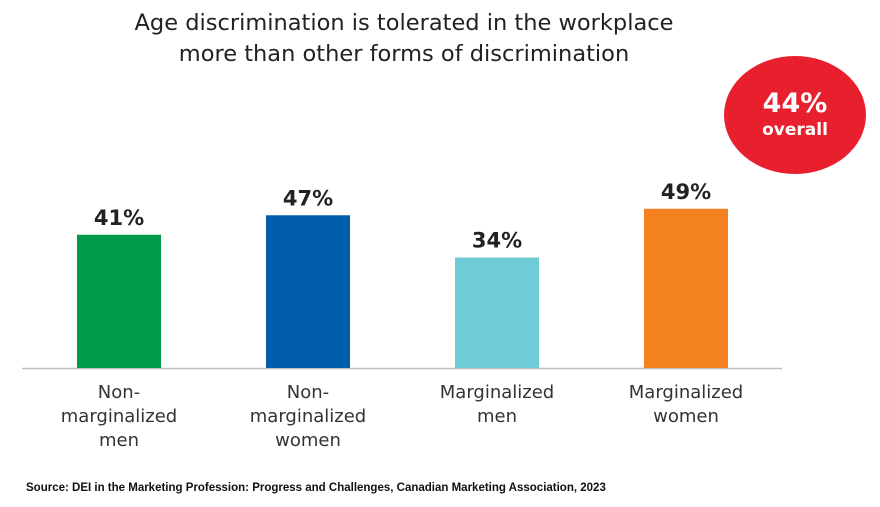 The width and height of the screenshot is (880, 507). What do you see at coordinates (497, 241) in the screenshot?
I see `bar-value-label-3: 34%` at bounding box center [497, 241].